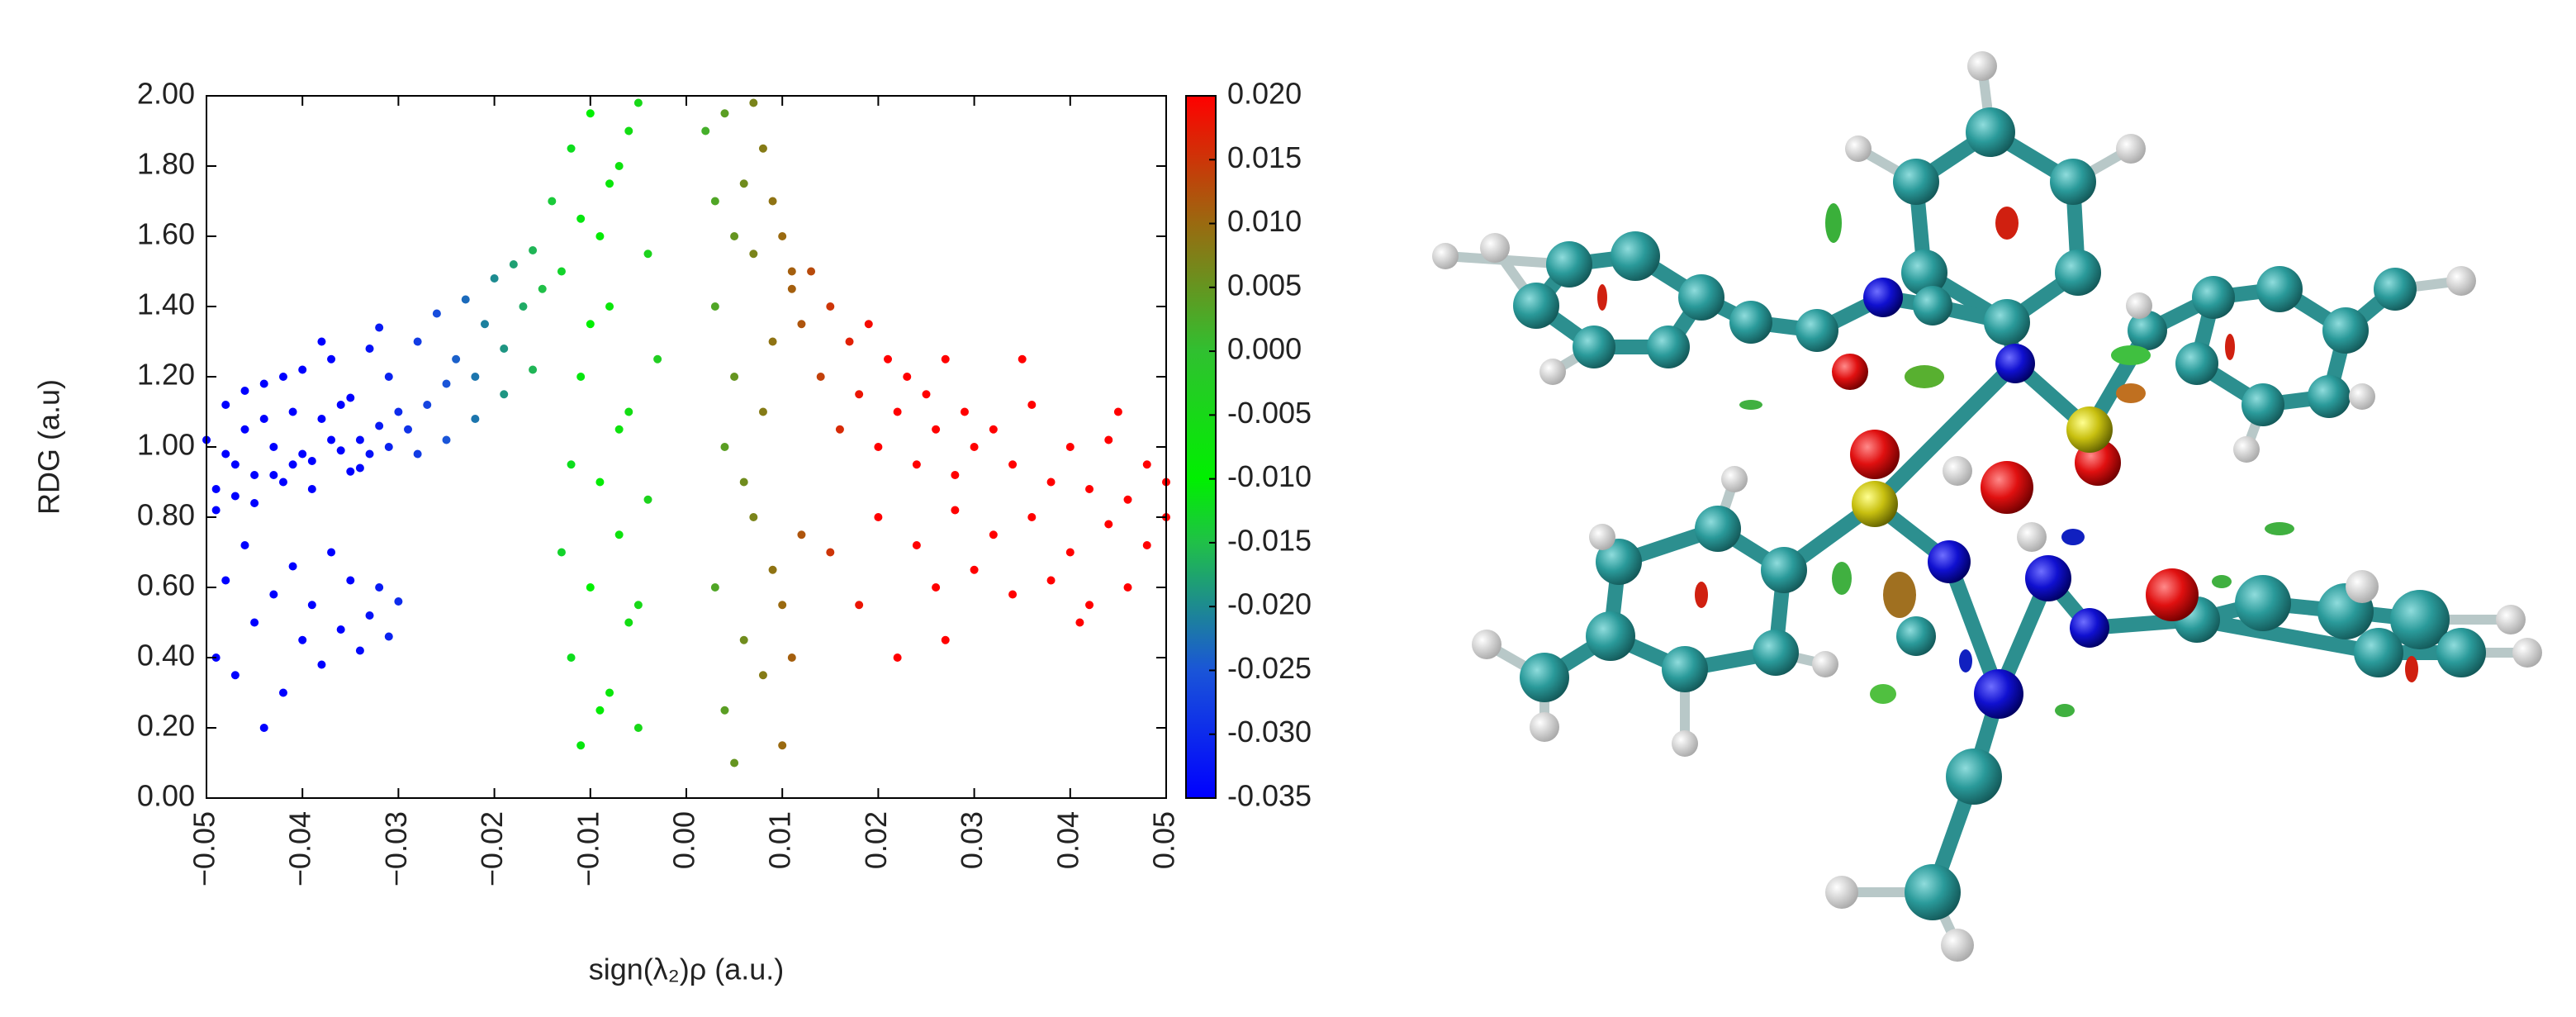 The image size is (2576, 1017). Describe the element at coordinates (1264, 157) in the screenshot. I see `colorbar-tick-label: 0.015` at that location.